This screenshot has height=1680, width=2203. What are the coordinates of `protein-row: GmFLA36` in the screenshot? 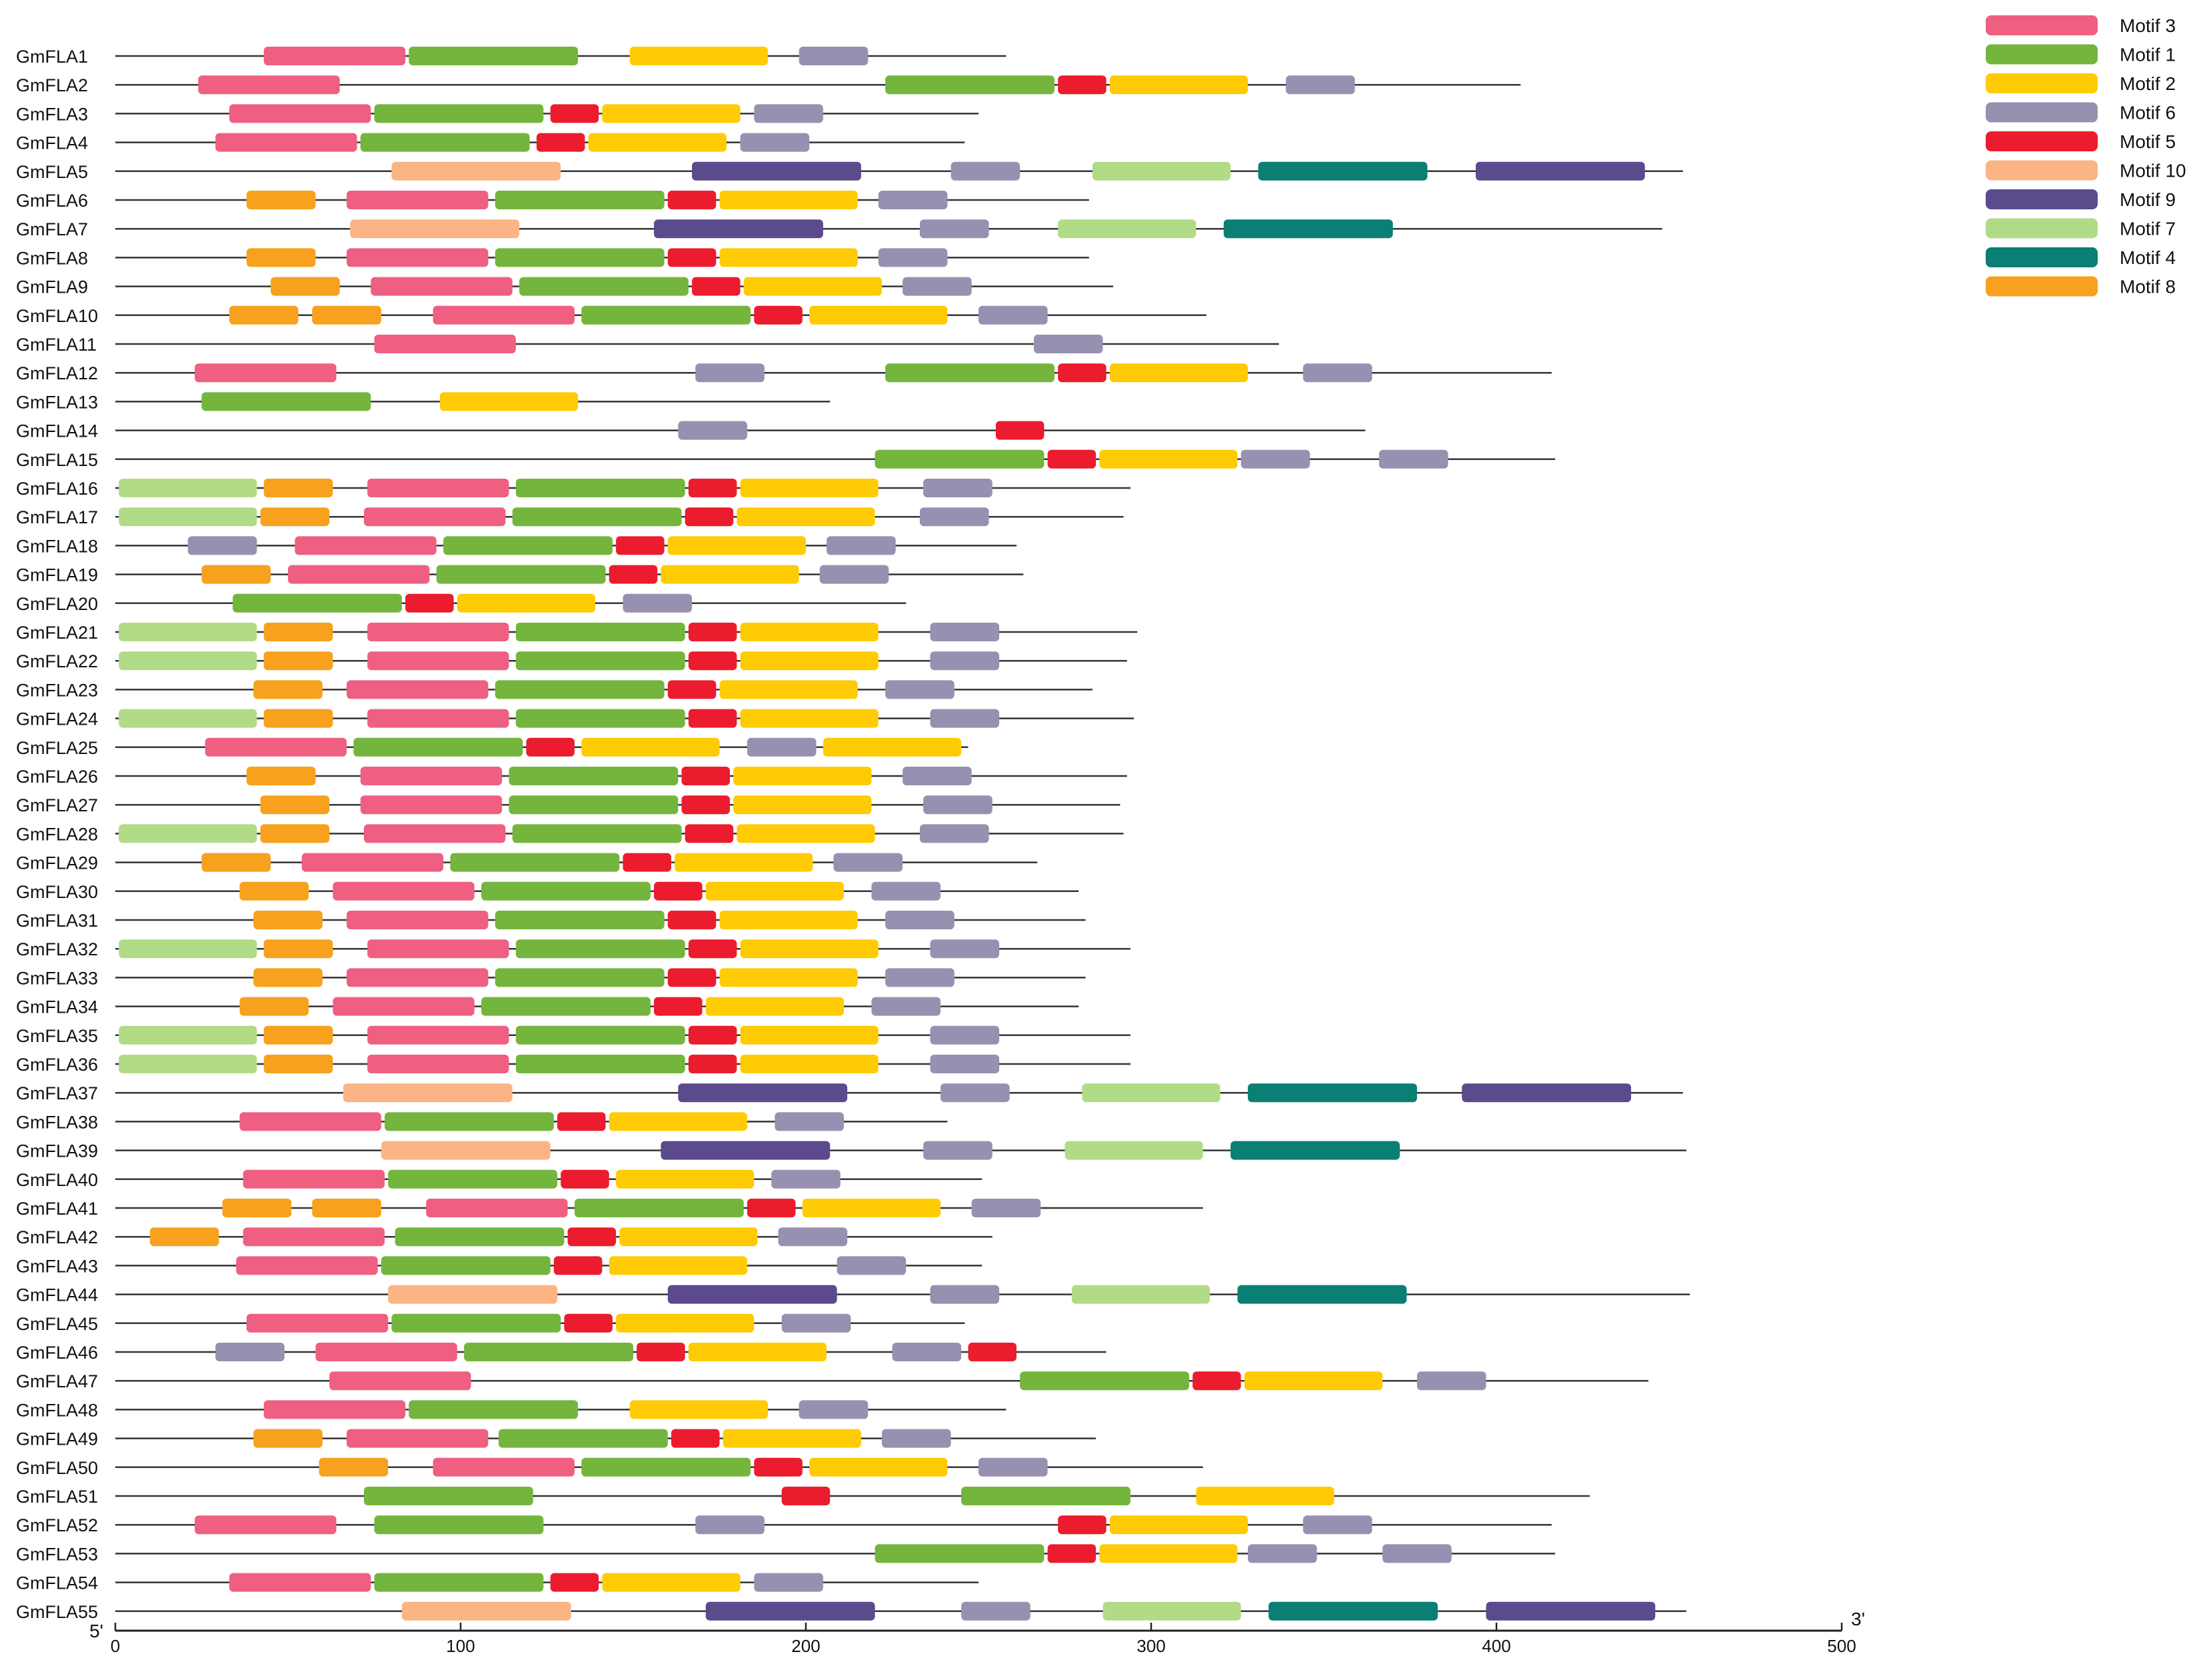 It's located at (573, 1065).